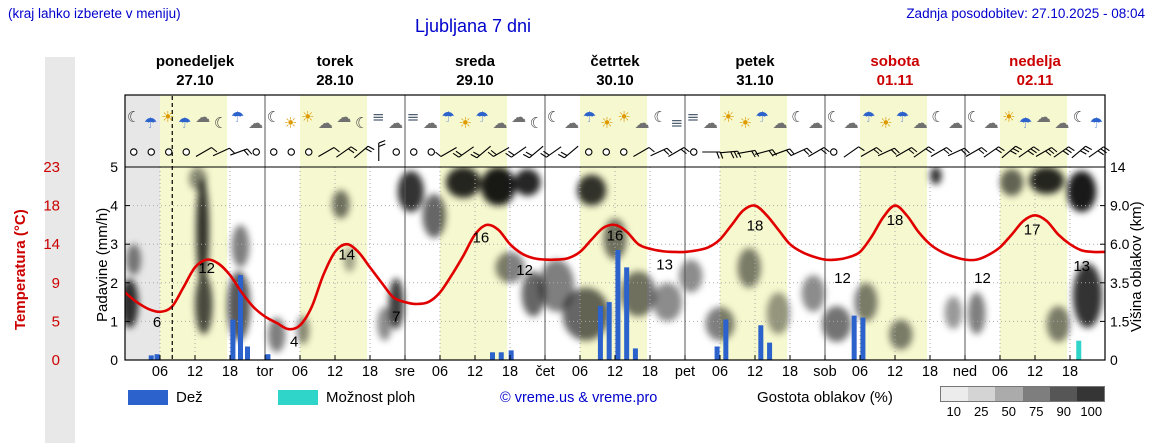 The width and height of the screenshot is (1152, 443). Describe the element at coordinates (189, 397) in the screenshot. I see `rain-legend-label: Dež` at that location.